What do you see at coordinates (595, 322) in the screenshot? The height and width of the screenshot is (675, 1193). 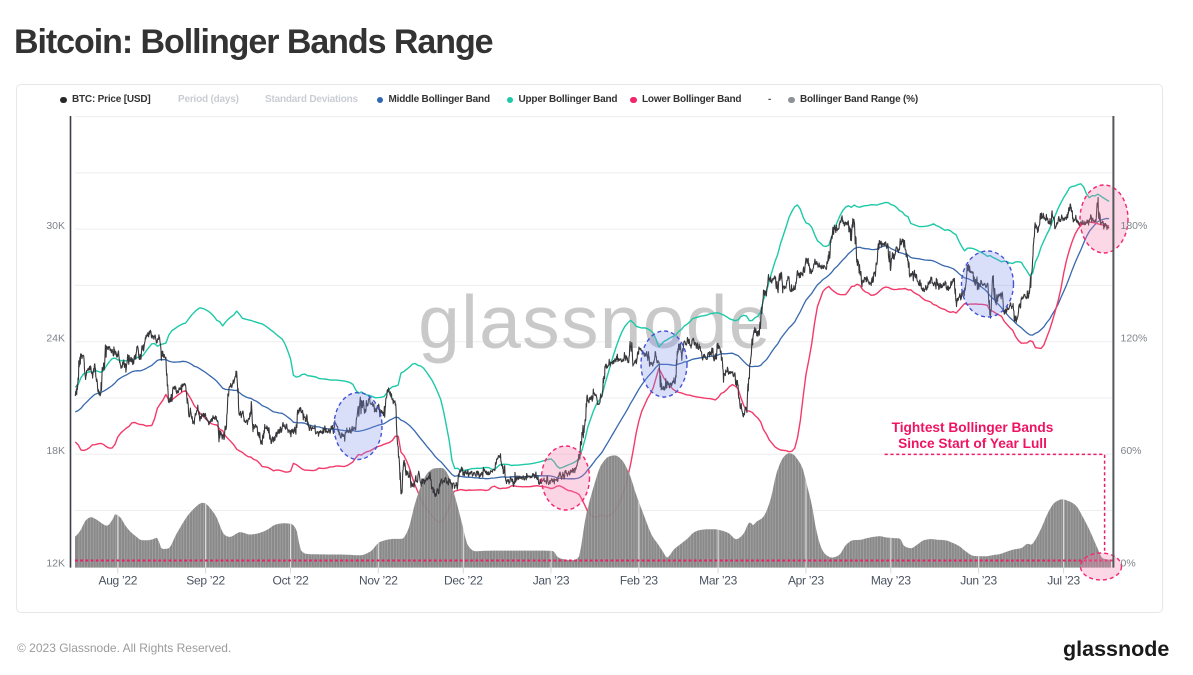 I see `svg-text: glassnode` at bounding box center [595, 322].